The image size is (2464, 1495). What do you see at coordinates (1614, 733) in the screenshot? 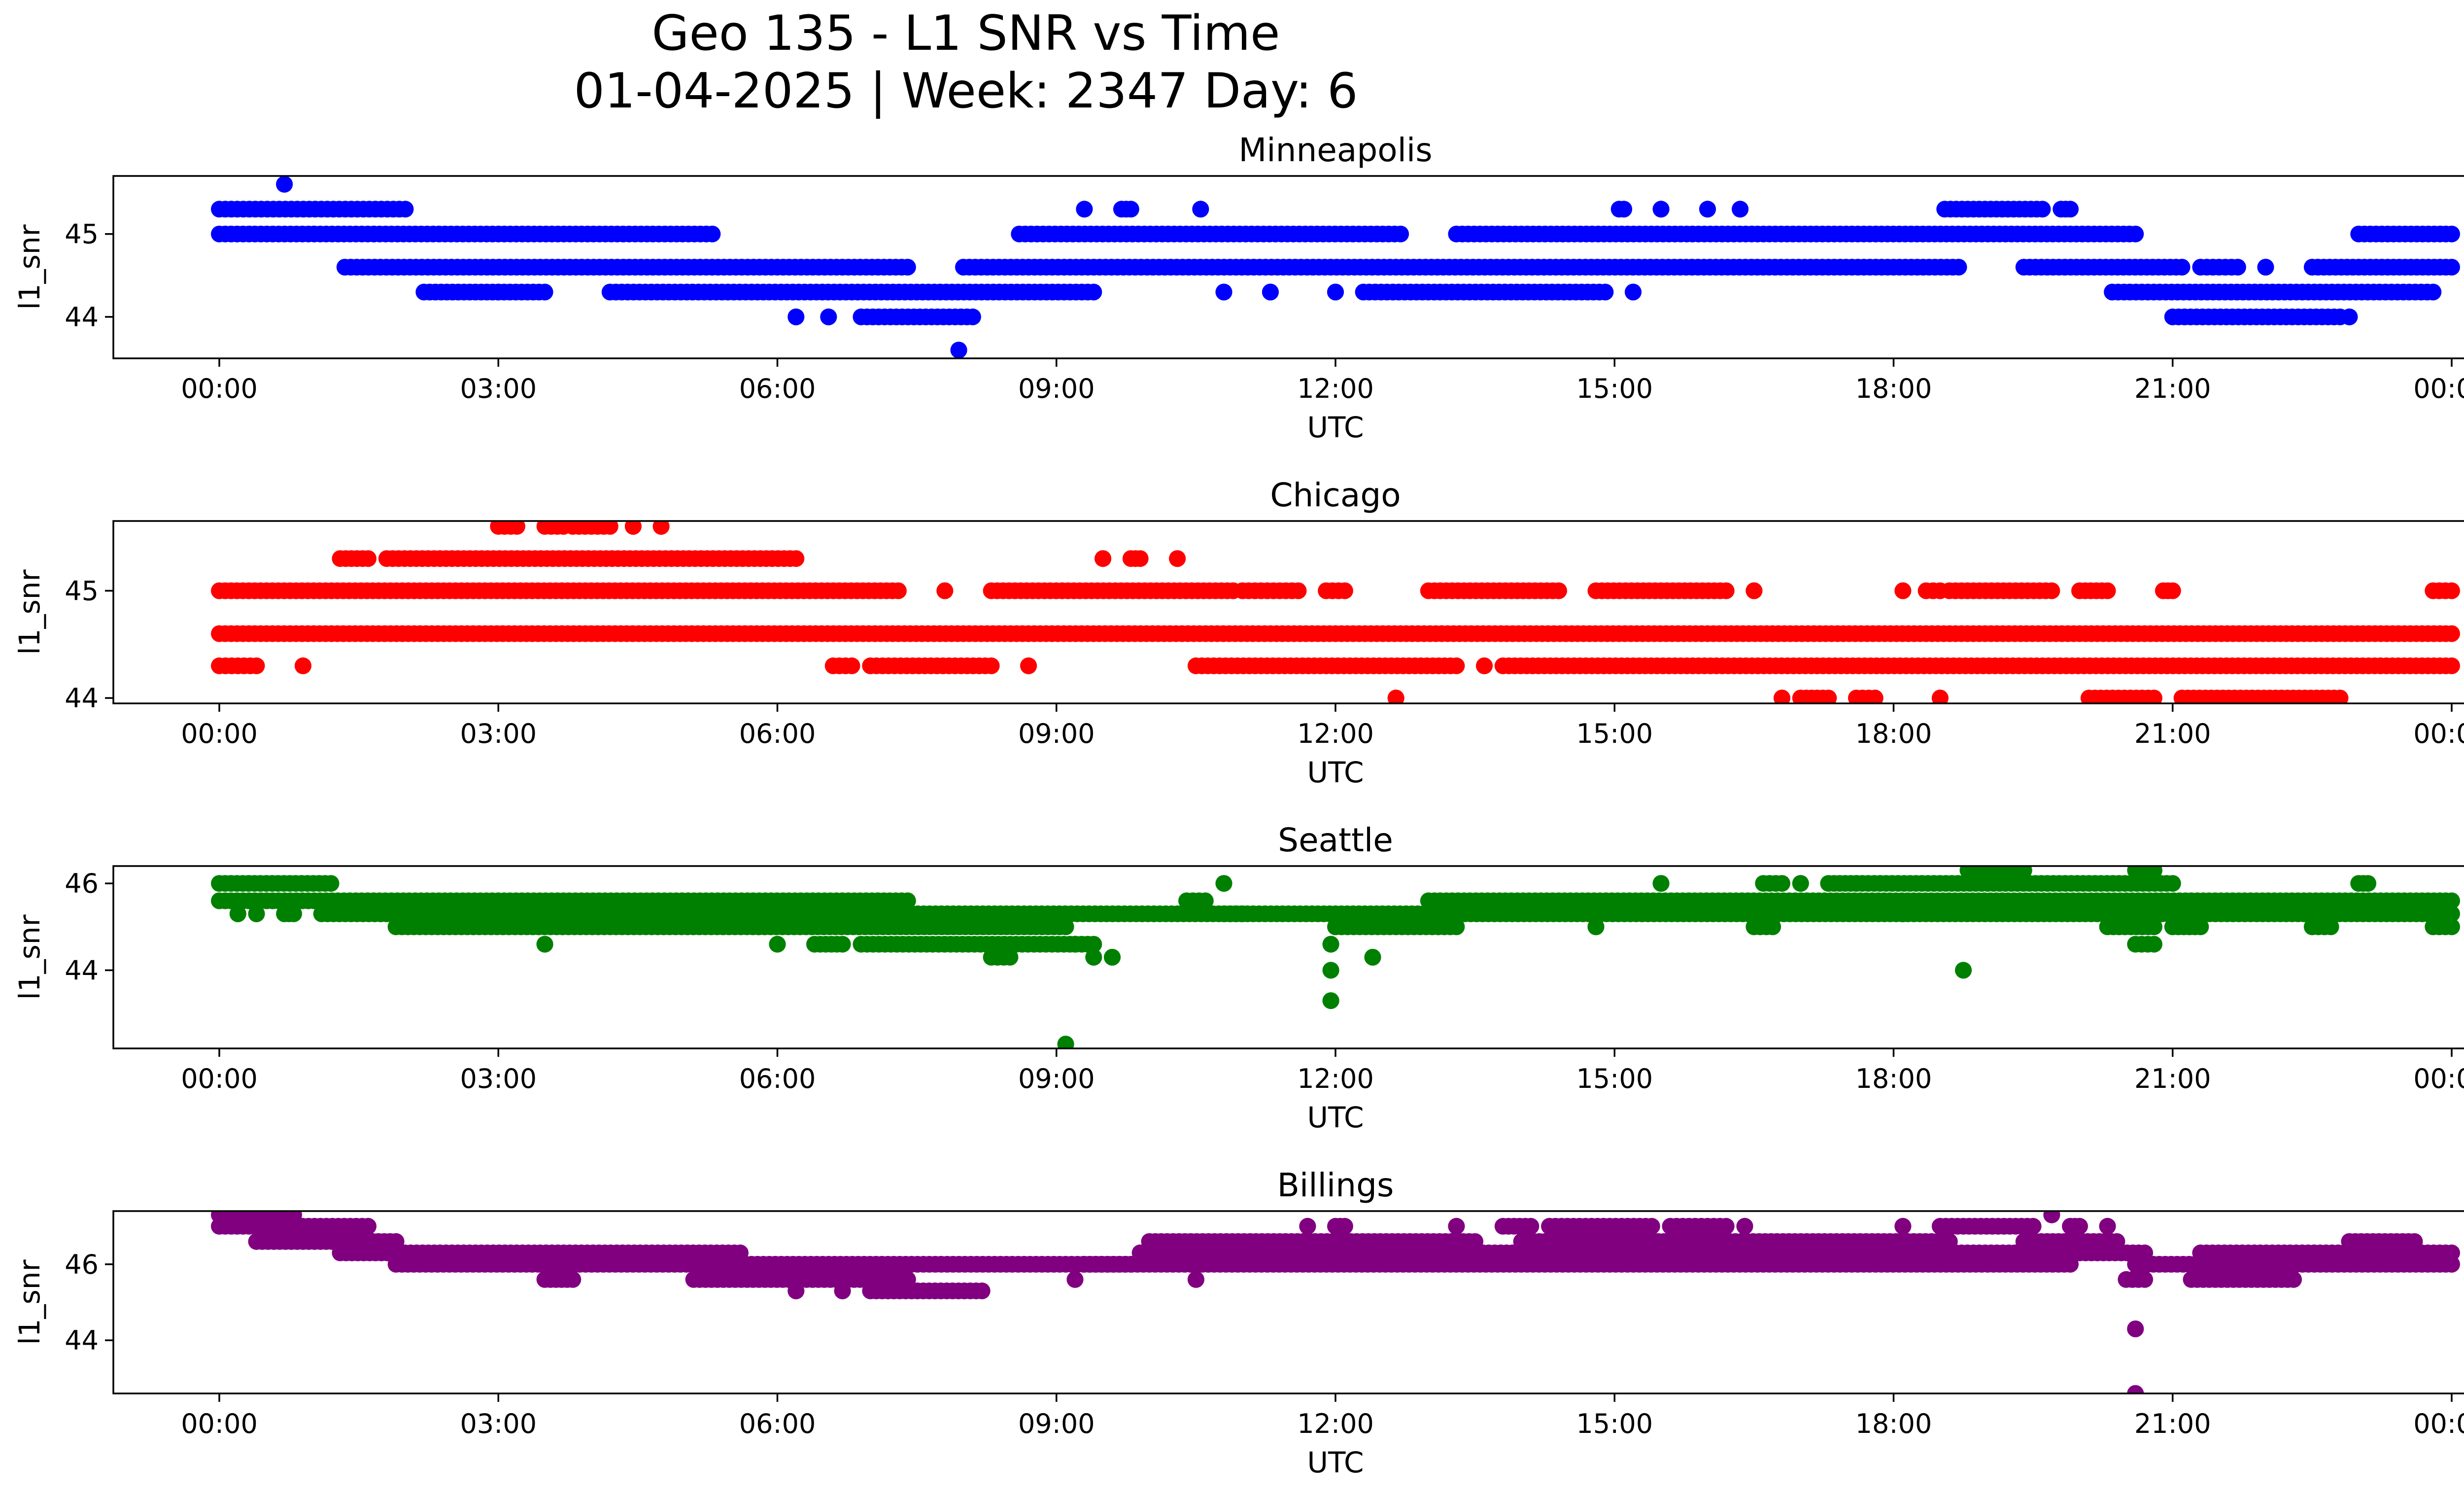
I see `x-tick-label: 15:00` at bounding box center [1614, 733].